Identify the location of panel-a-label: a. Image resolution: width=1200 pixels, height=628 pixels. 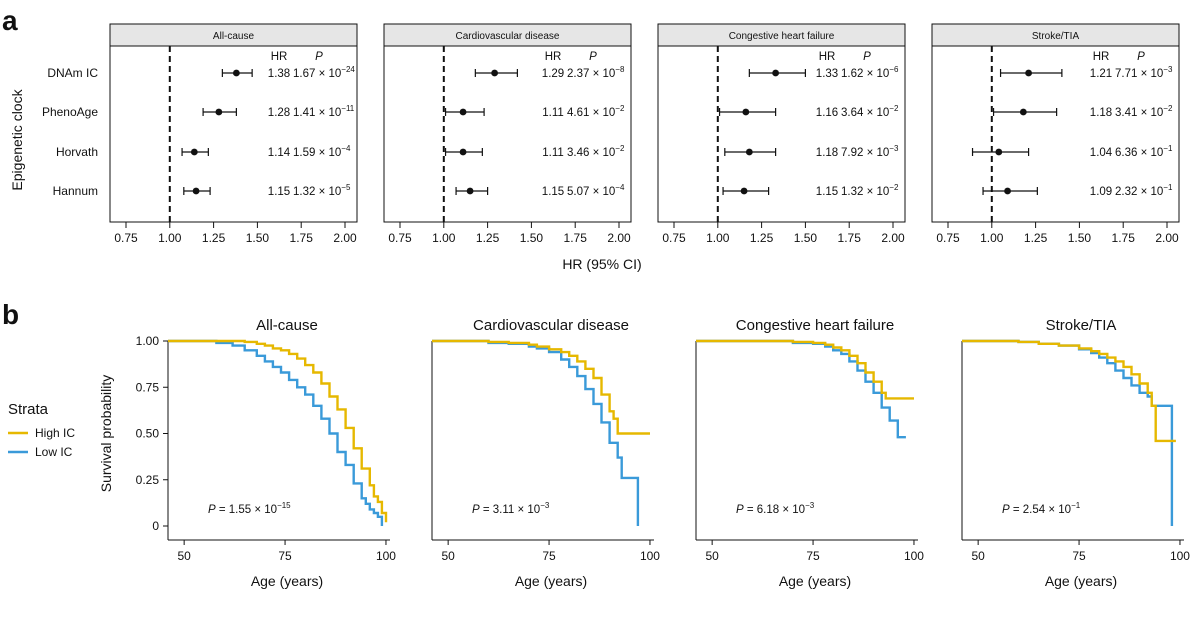
(10, 20).